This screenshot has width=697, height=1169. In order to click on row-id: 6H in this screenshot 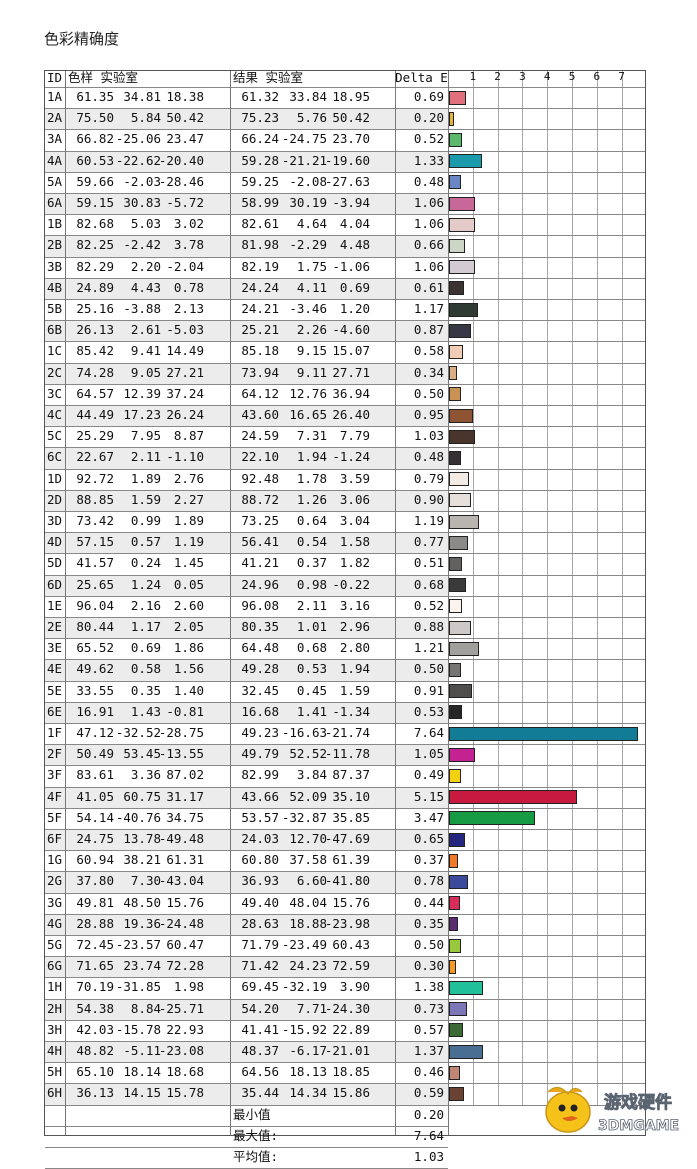, I will do `click(55, 1093)`.